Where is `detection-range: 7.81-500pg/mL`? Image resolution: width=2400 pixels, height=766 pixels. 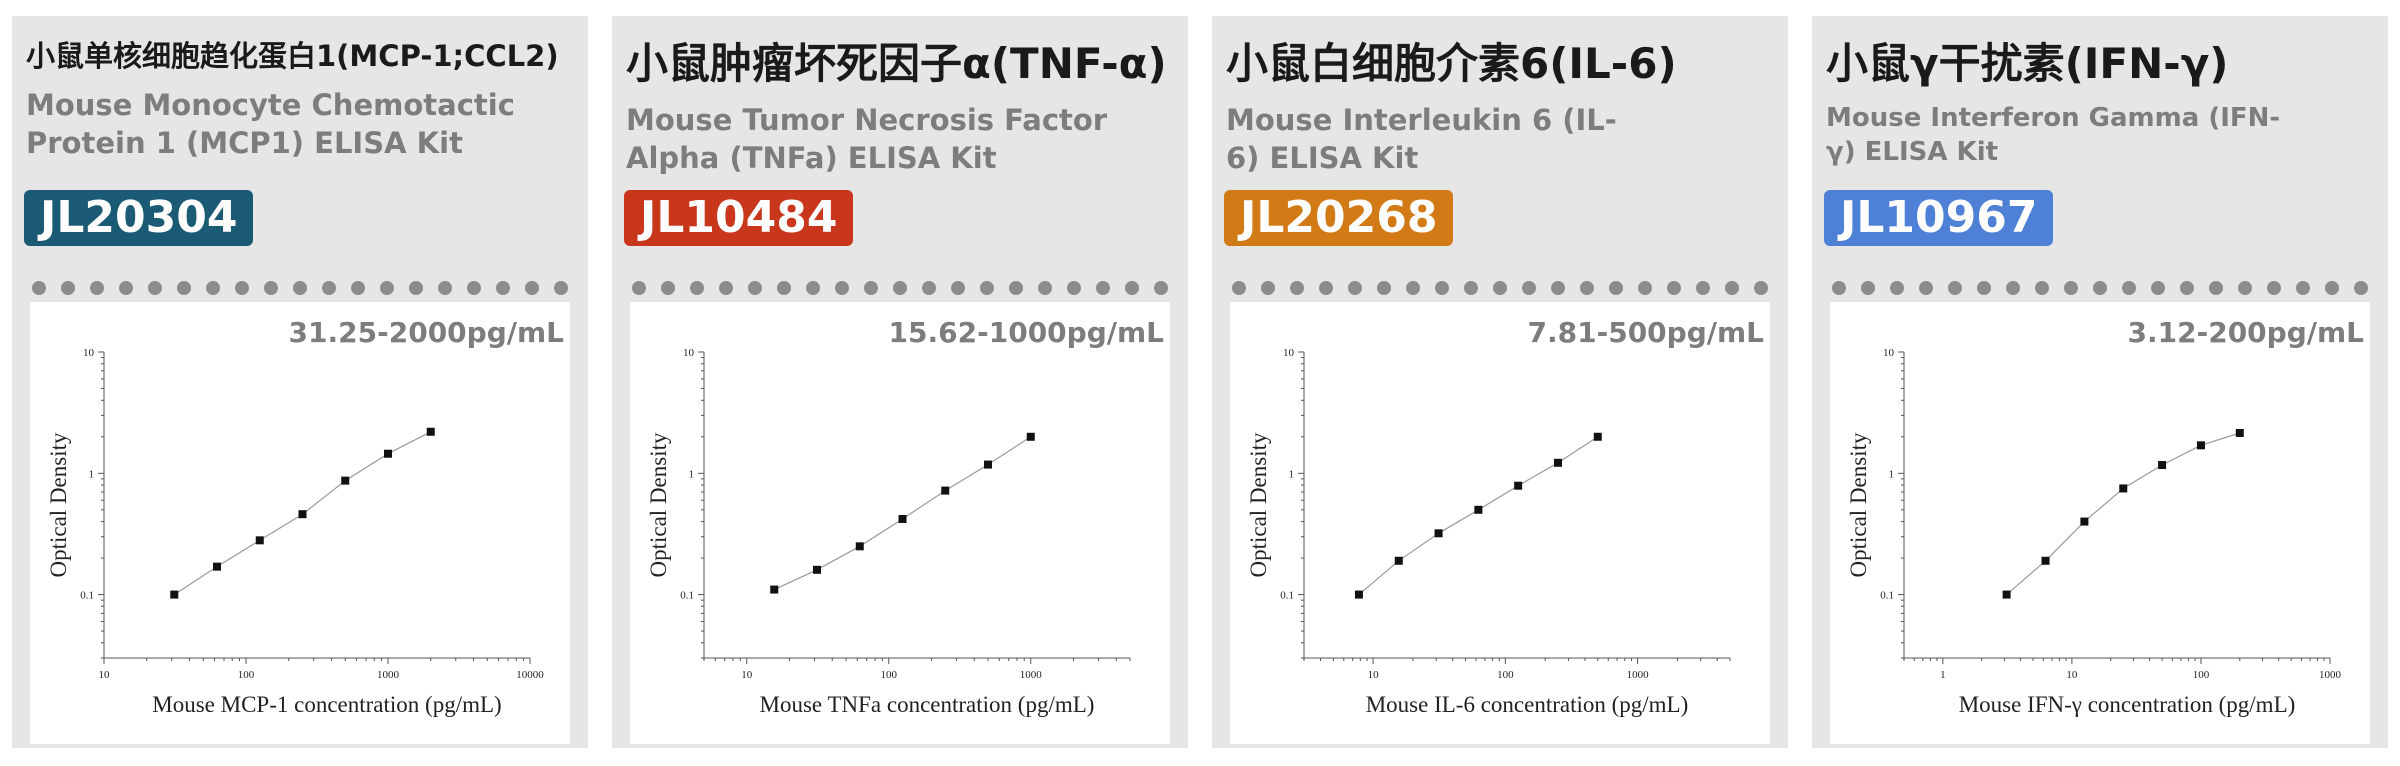 detection-range: 7.81-500pg/mL is located at coordinates (1645, 332).